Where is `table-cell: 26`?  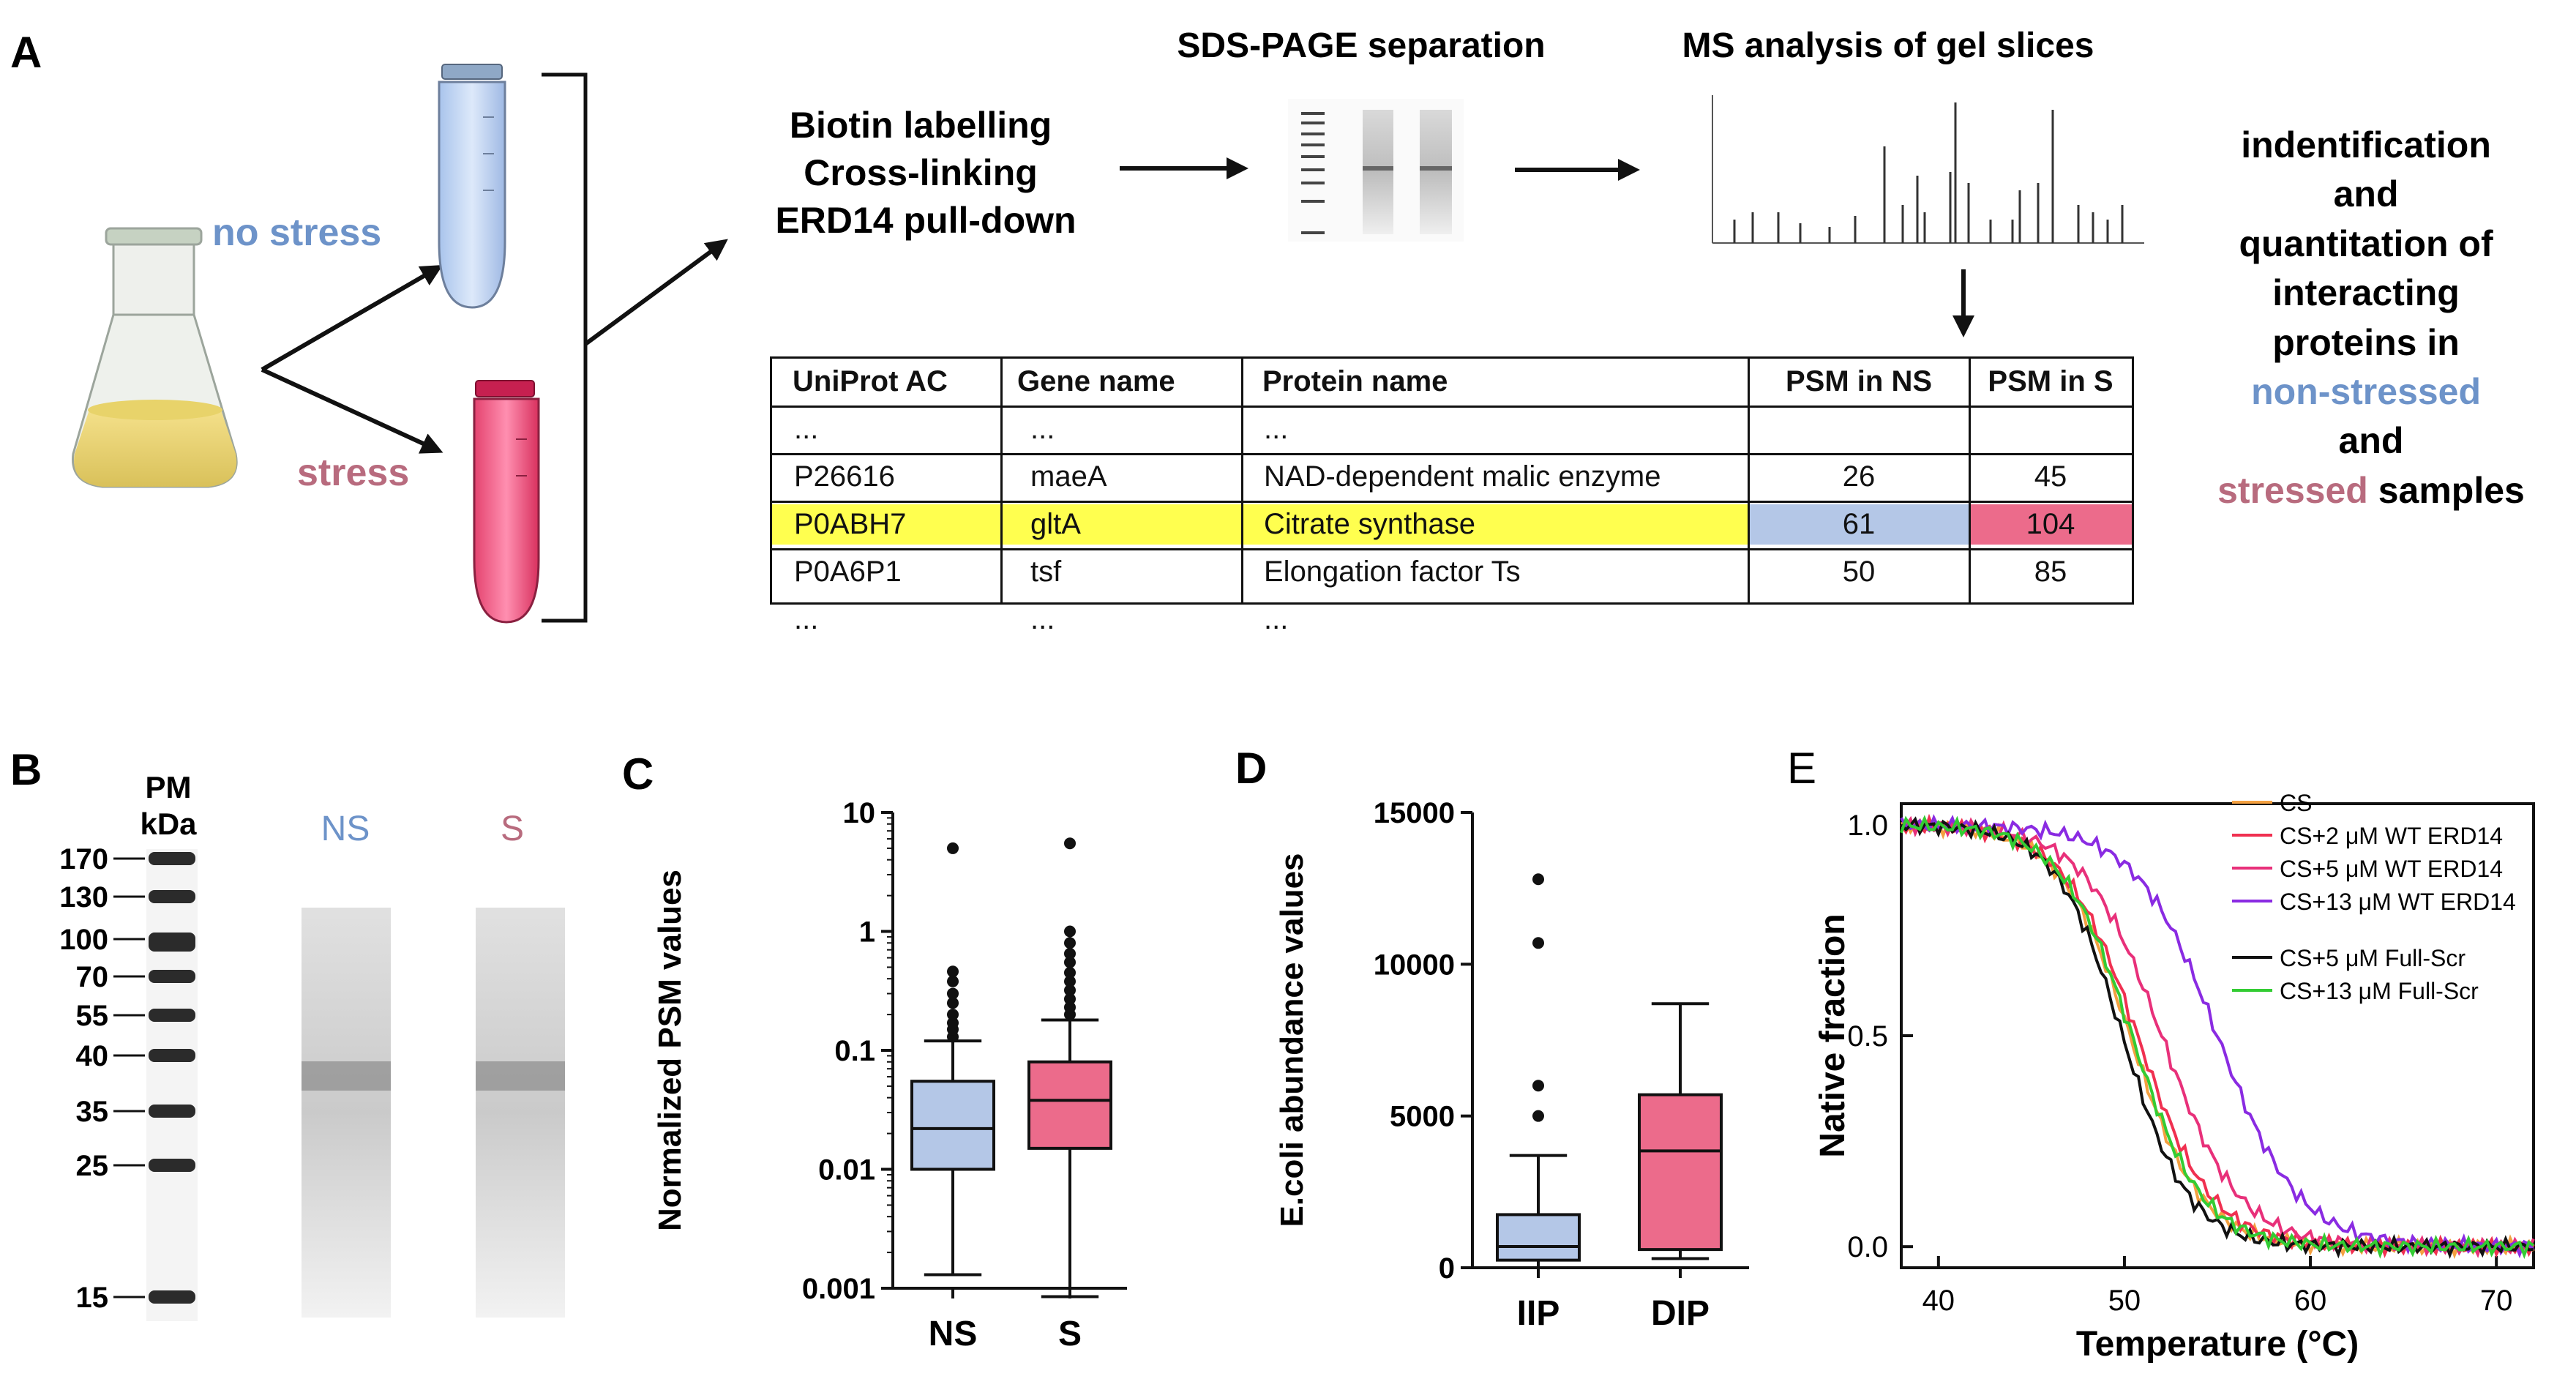 table-cell: 26 is located at coordinates (1859, 476).